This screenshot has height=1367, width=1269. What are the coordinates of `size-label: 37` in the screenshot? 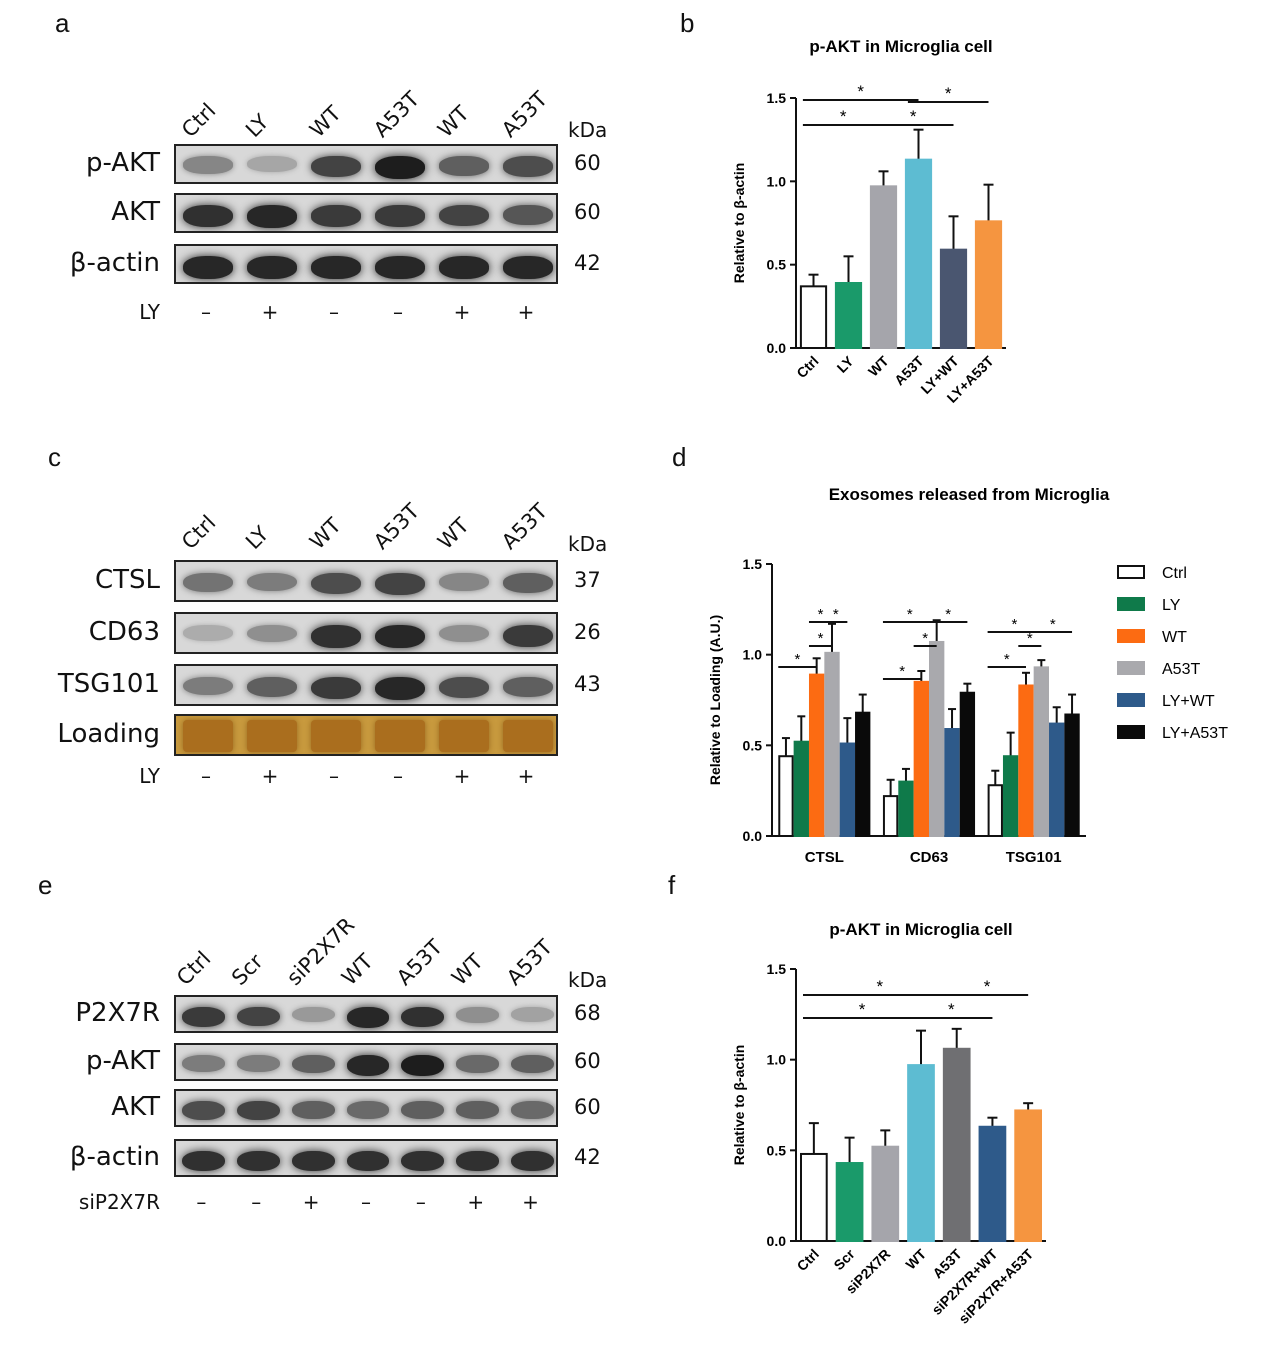 It's located at (587, 580).